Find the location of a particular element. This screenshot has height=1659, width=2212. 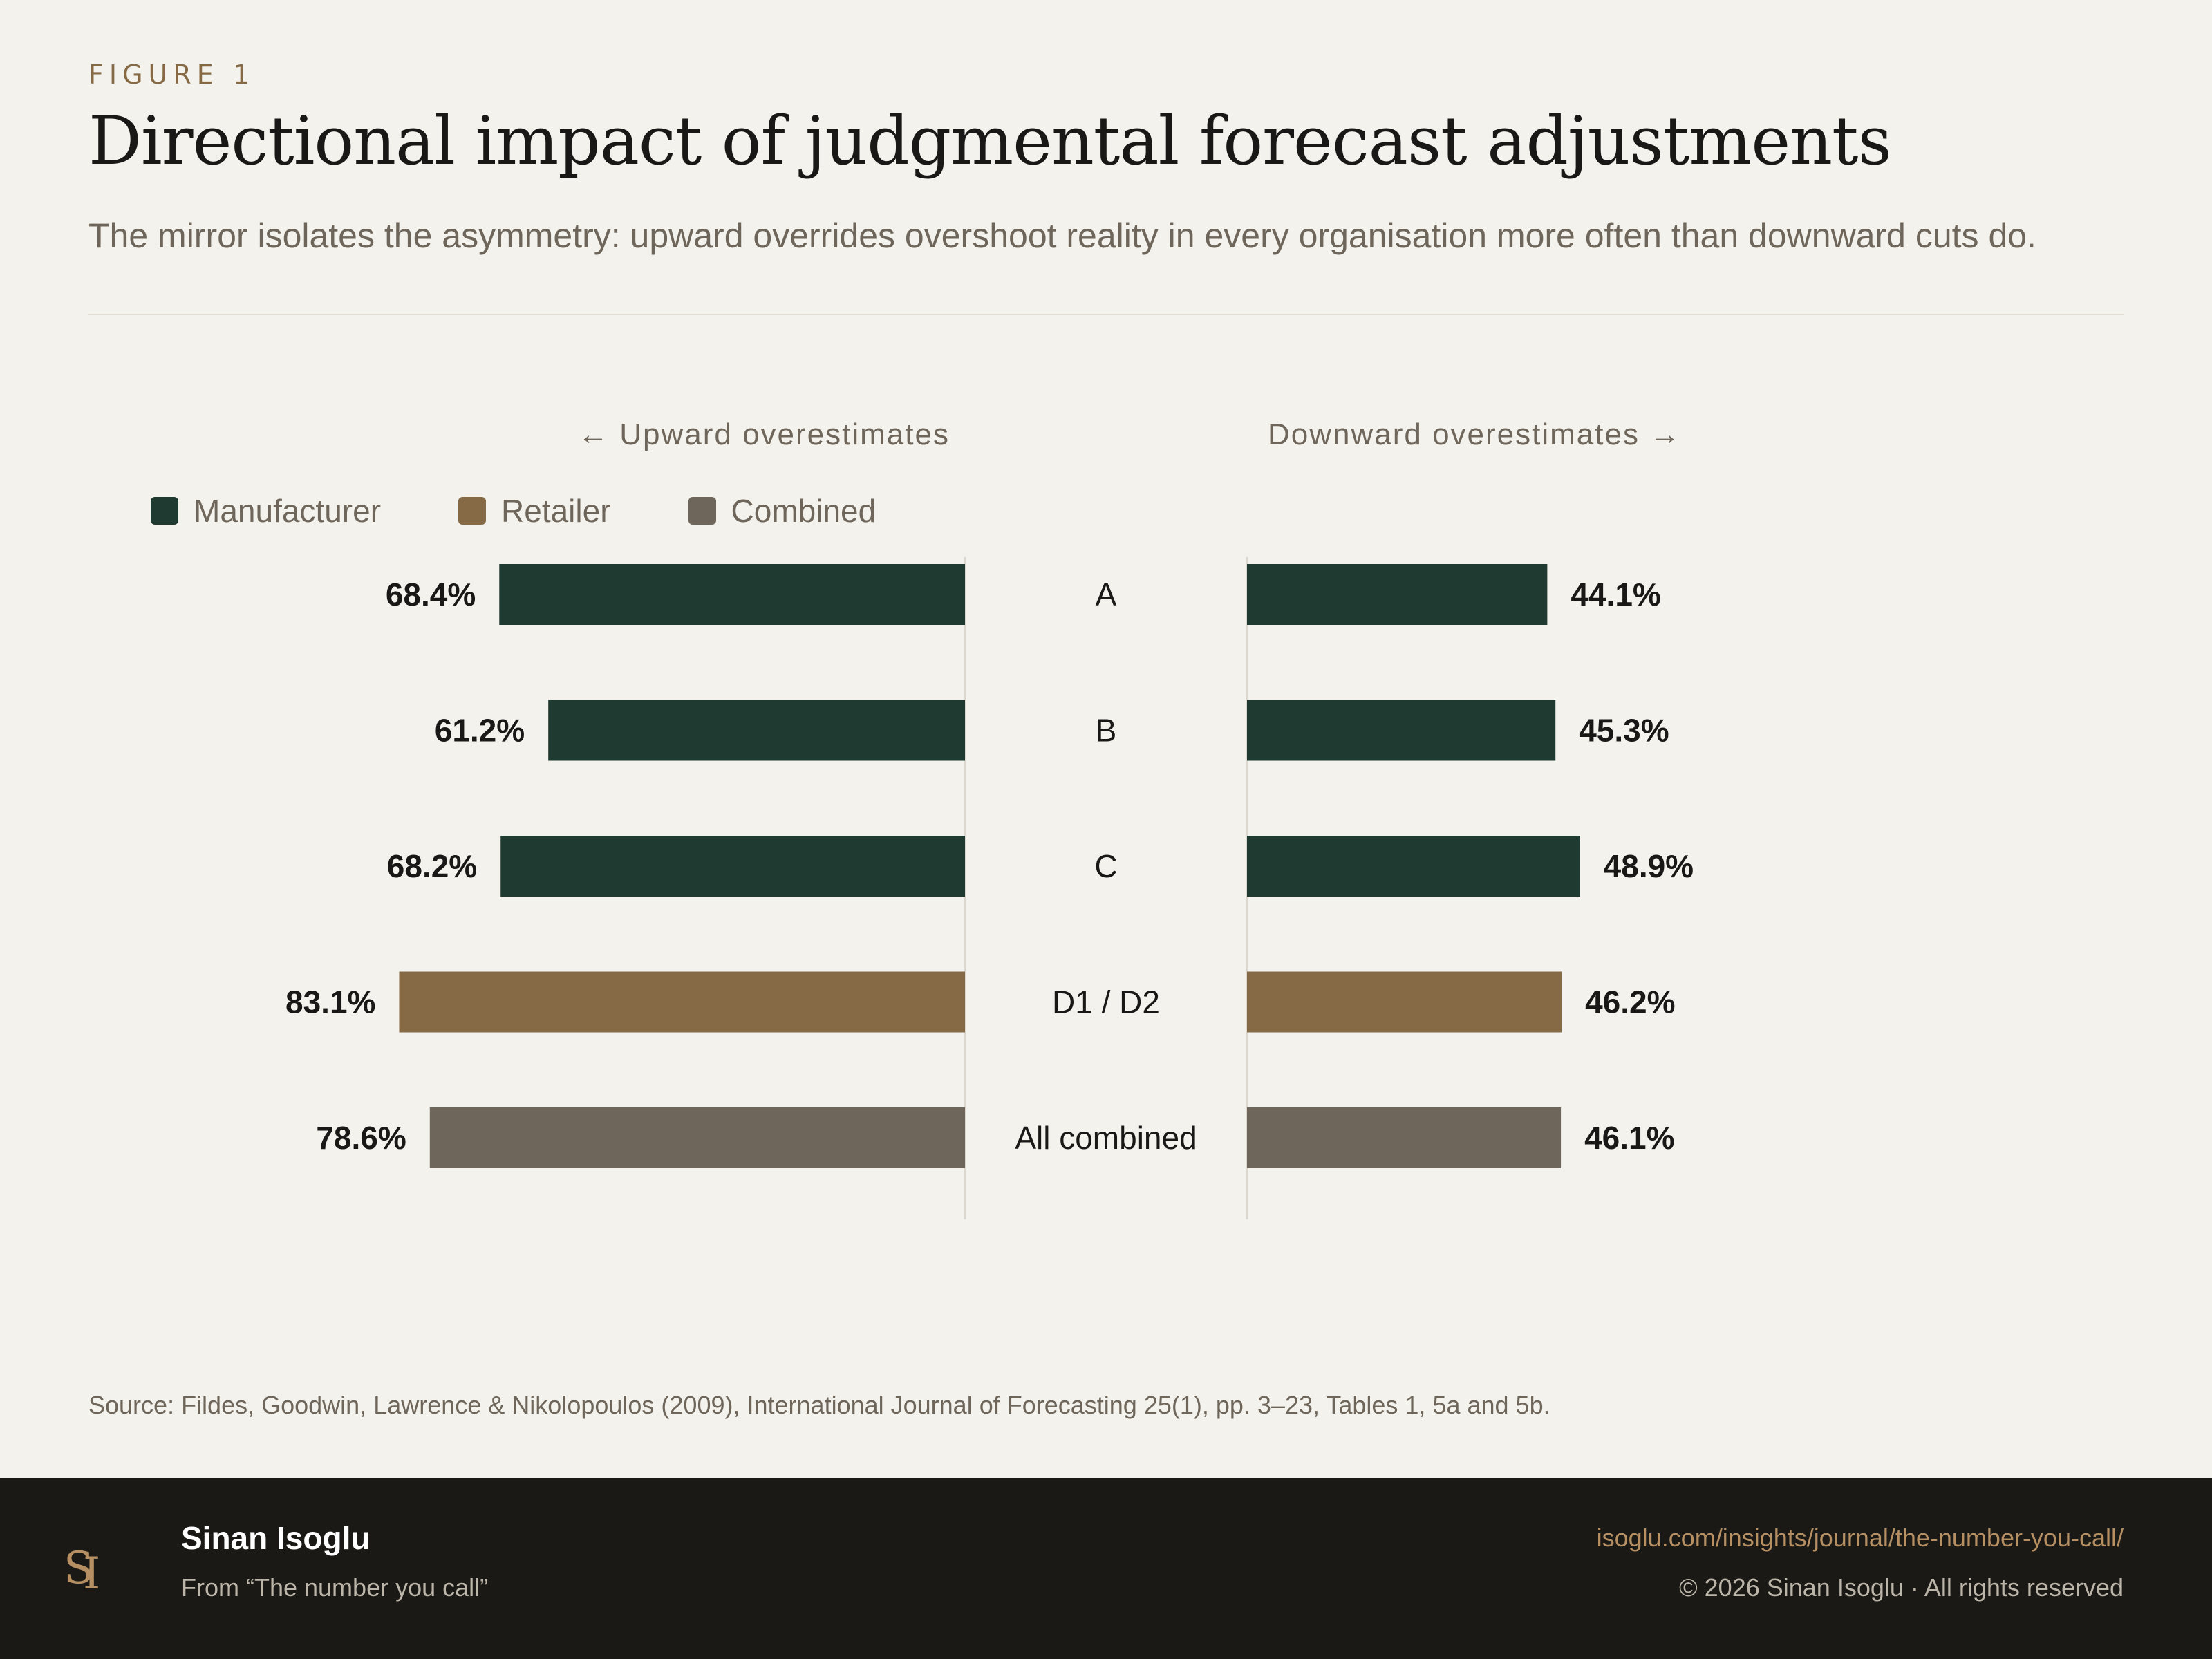

value-label-downward-4: 46.1% is located at coordinates (1629, 1138).